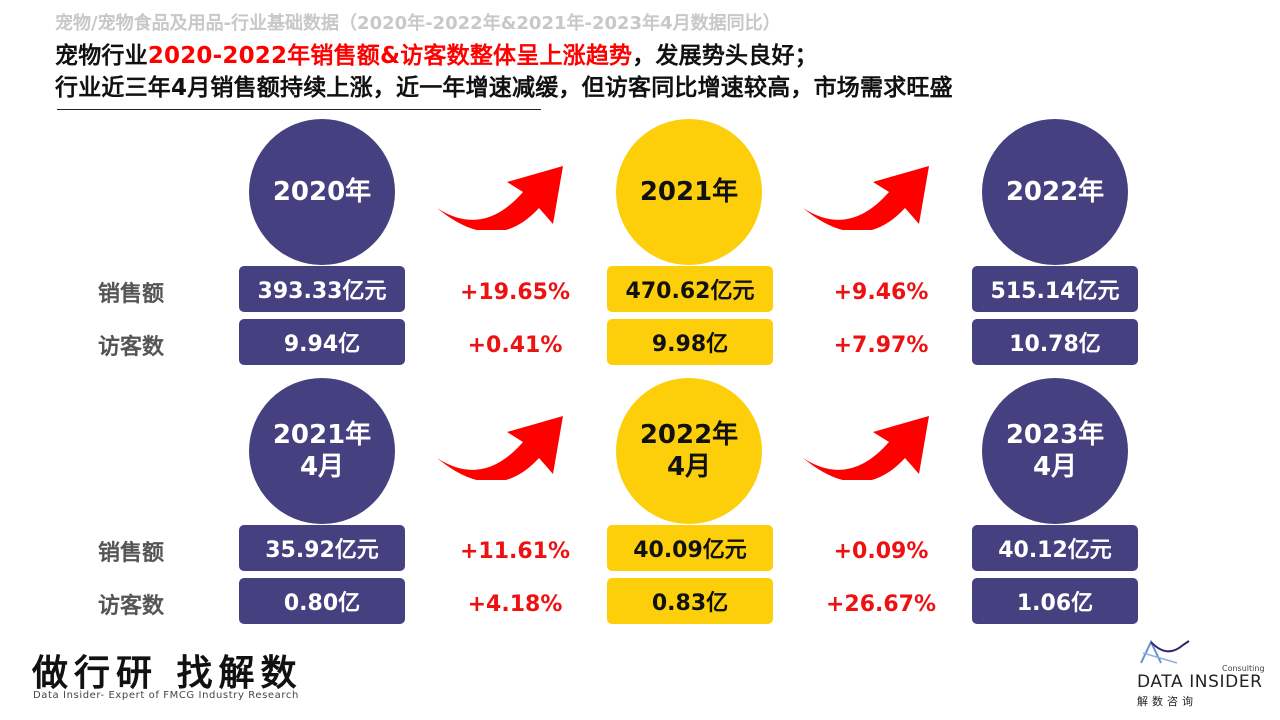 The height and width of the screenshot is (720, 1280). What do you see at coordinates (1055, 192) in the screenshot?
I see `period-circle-2022: 2022年` at bounding box center [1055, 192].